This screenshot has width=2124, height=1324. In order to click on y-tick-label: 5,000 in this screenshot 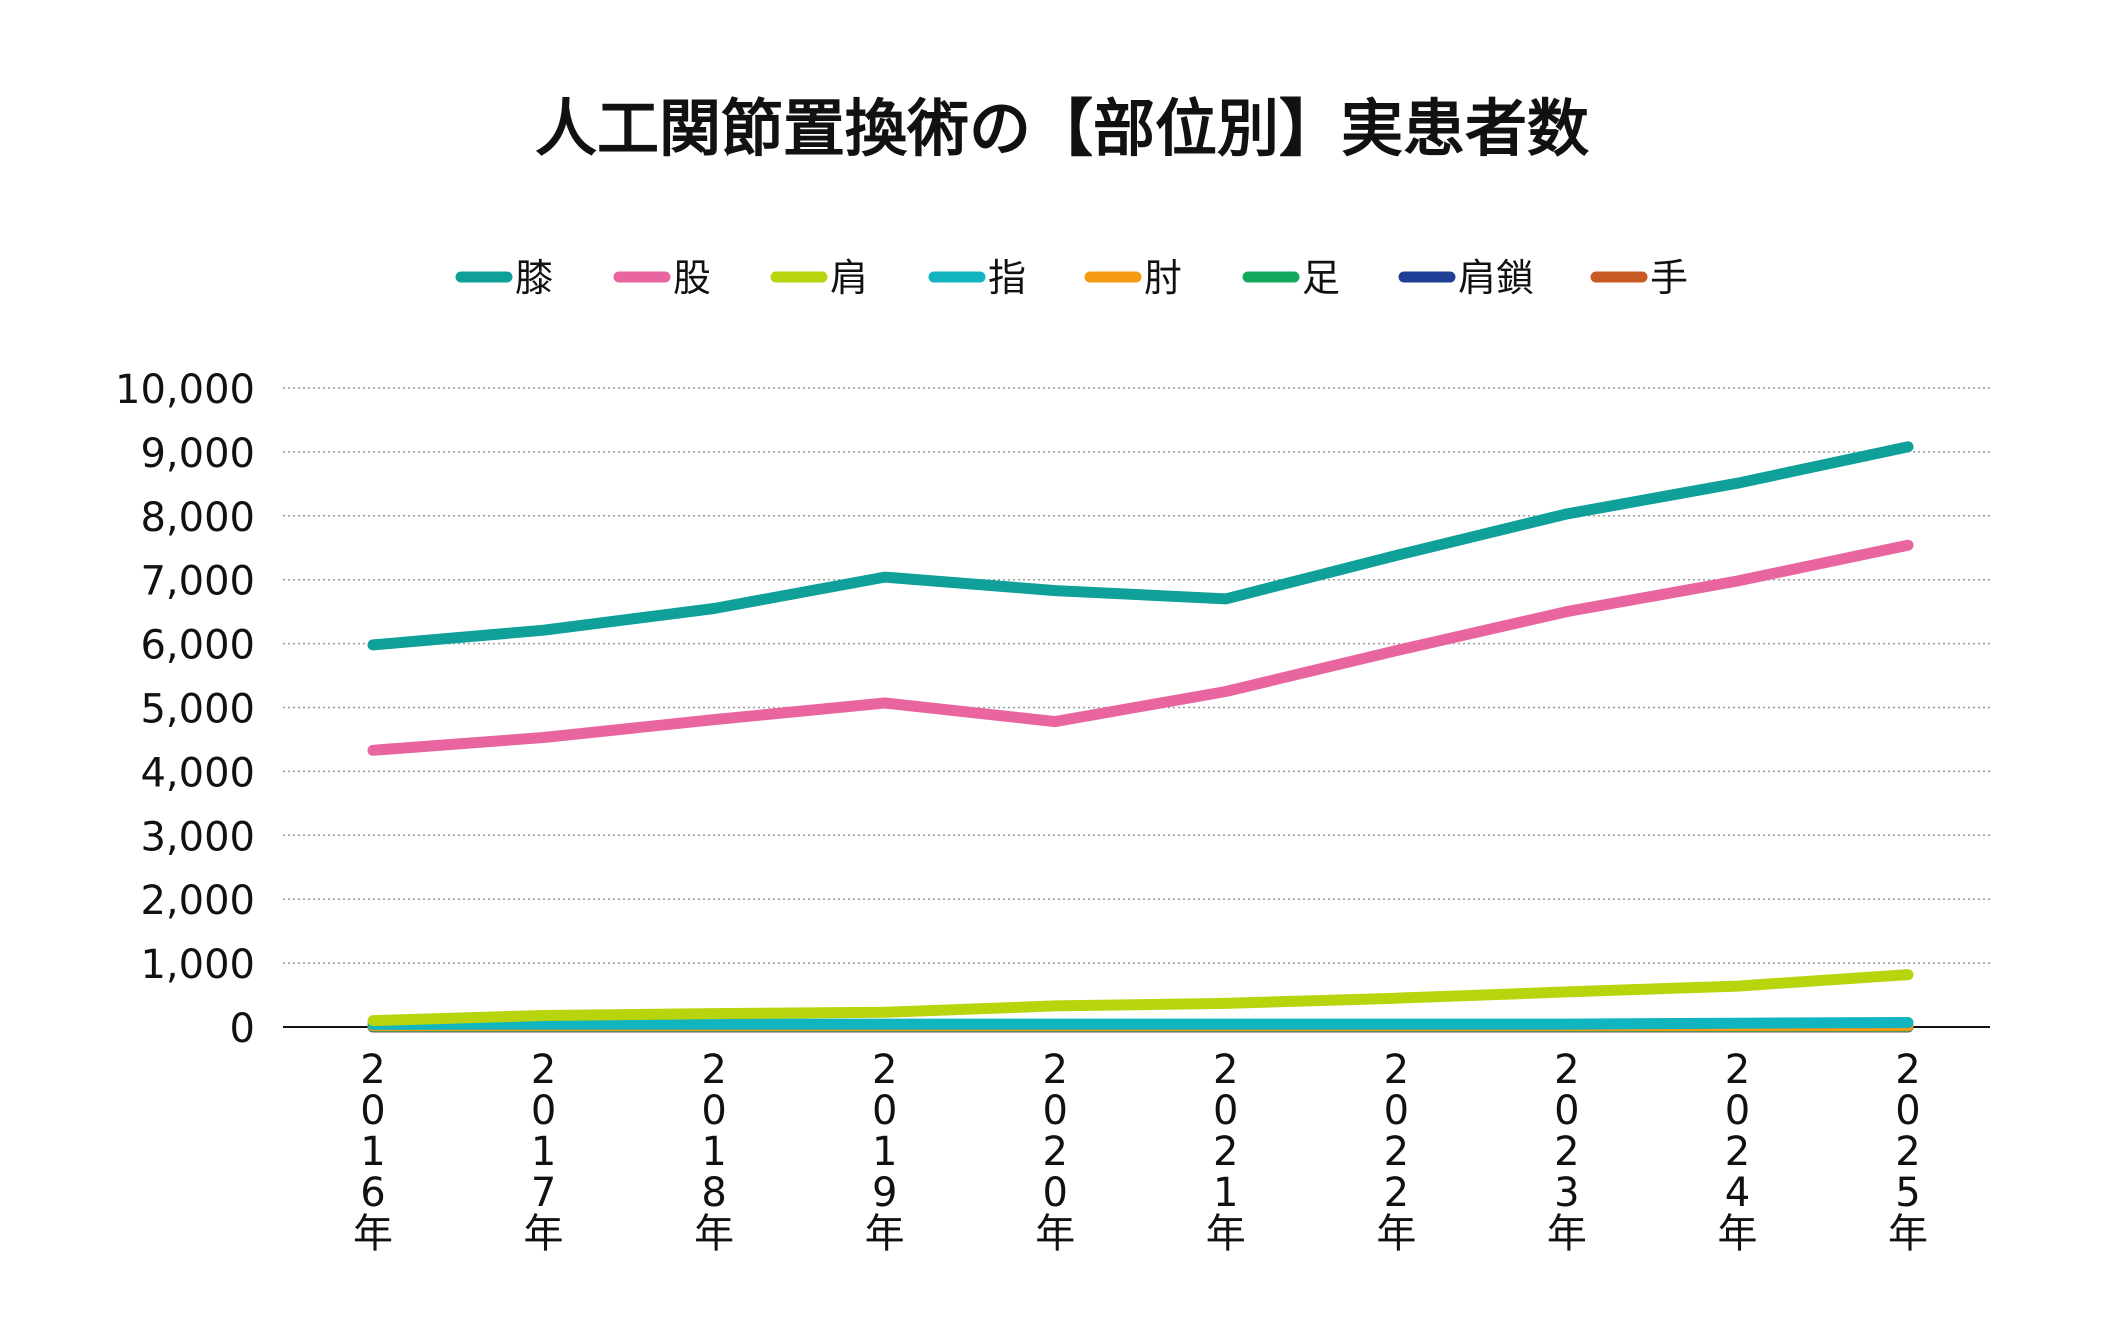, I will do `click(197, 710)`.